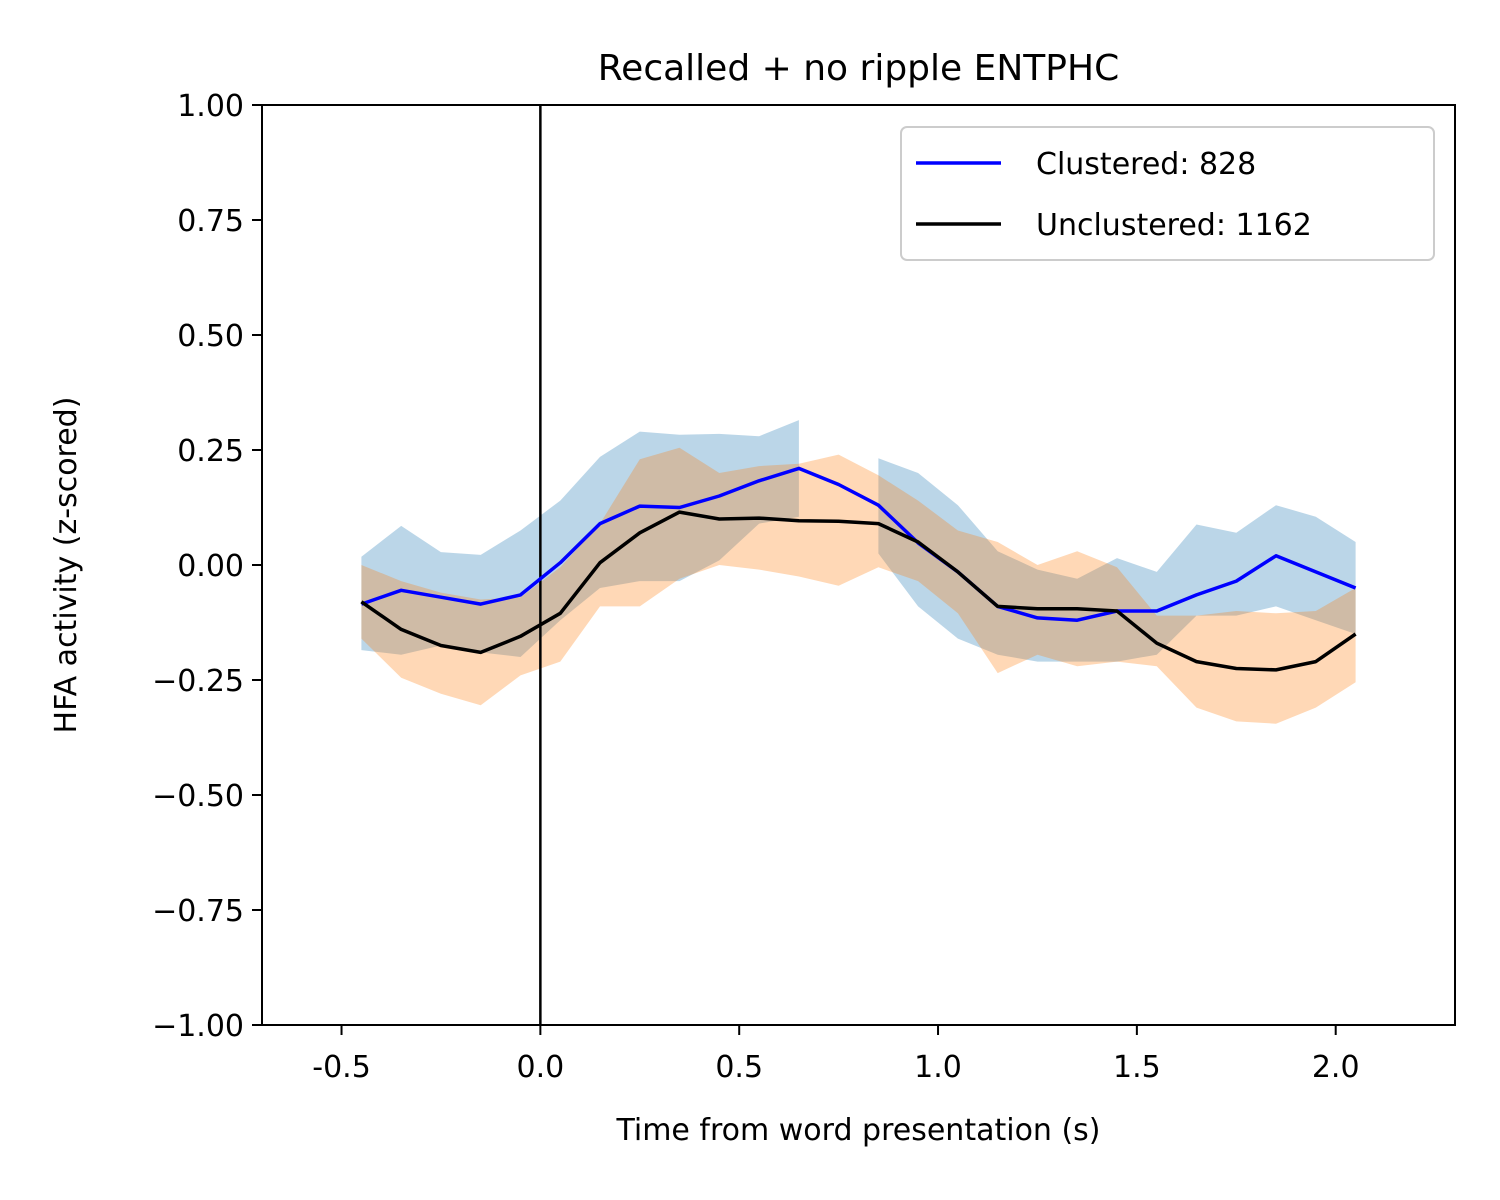 Image resolution: width=1500 pixels, height=1200 pixels. What do you see at coordinates (210, 106) in the screenshot?
I see `y-tick-label: 1.00` at bounding box center [210, 106].